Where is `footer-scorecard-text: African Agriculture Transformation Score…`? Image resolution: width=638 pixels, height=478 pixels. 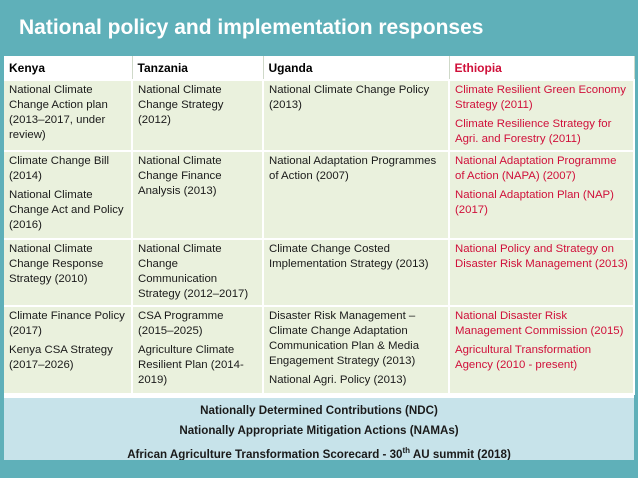 footer-scorecard-text: African Agriculture Transformation Score… is located at coordinates (265, 454).